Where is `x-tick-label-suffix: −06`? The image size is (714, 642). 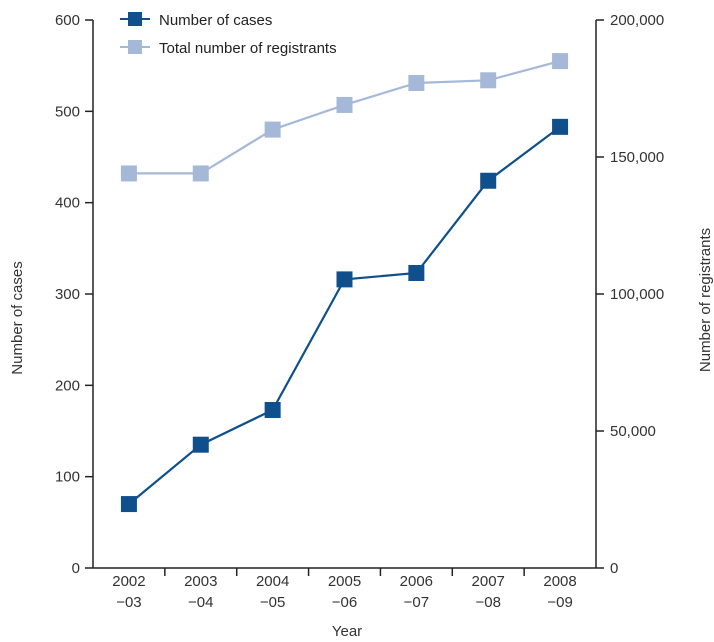
x-tick-label-suffix: −06 is located at coordinates (344, 602).